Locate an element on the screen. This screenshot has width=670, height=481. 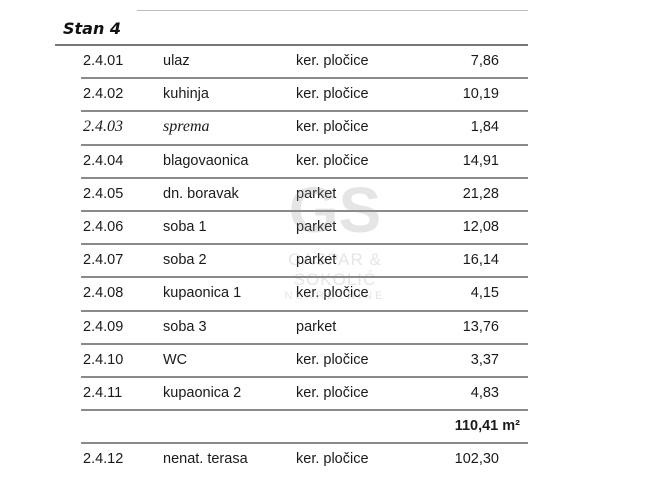
room-area: 21,28 is located at coordinates (480, 193).